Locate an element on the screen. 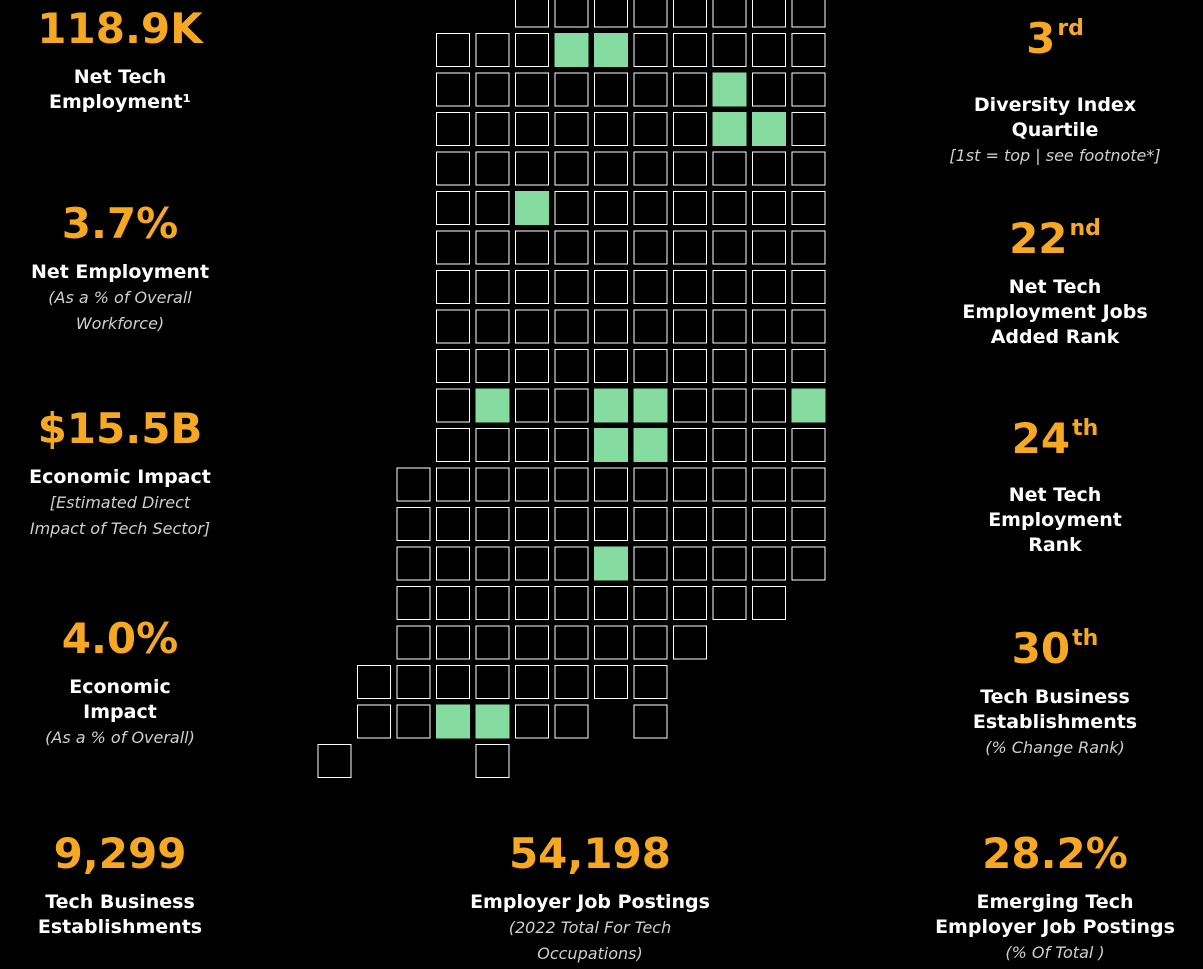 The image size is (1203, 969). stat-value-row: 24th is located at coordinates (1049, 434).